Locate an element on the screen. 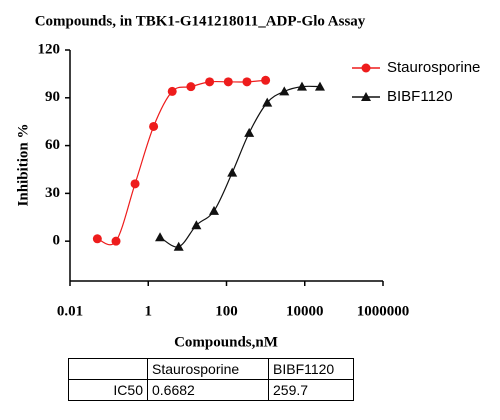 The width and height of the screenshot is (500, 420). x-tick-label: 10000 is located at coordinates (305, 311).